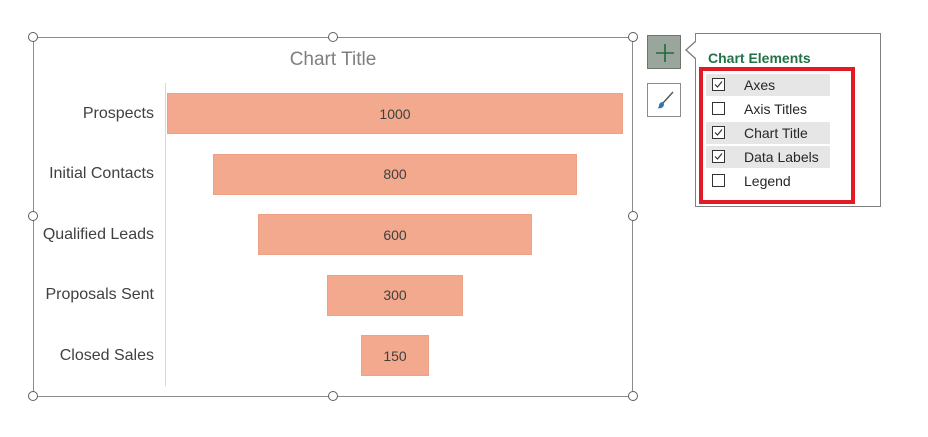 The width and height of the screenshot is (928, 437). I want to click on resize-handle-bottom, so click(333, 396).